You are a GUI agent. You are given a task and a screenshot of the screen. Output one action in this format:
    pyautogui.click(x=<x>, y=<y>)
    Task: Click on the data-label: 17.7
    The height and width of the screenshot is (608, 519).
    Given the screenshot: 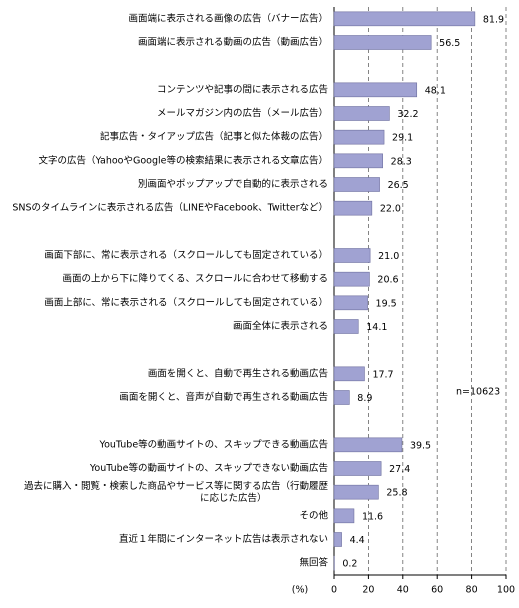 What is the action you would take?
    pyautogui.click(x=382, y=374)
    